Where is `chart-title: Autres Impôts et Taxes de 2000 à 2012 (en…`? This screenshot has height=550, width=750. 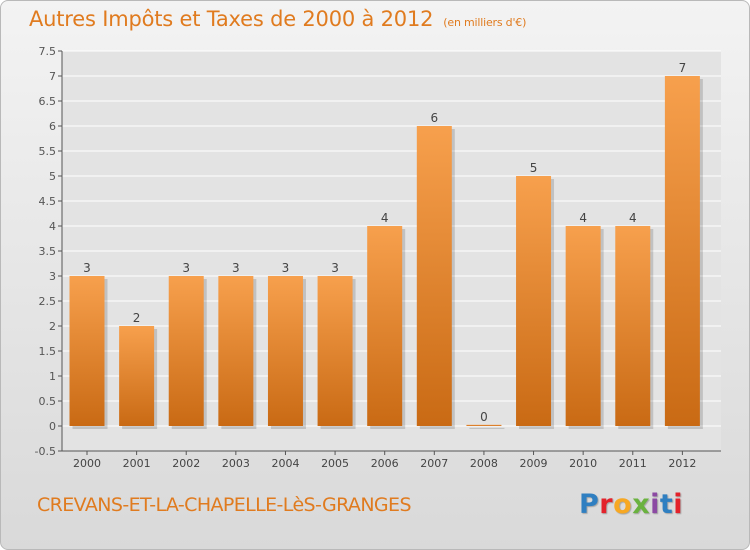
chart-title: Autres Impôts et Taxes de 2000 à 2012 (en… is located at coordinates (277, 19).